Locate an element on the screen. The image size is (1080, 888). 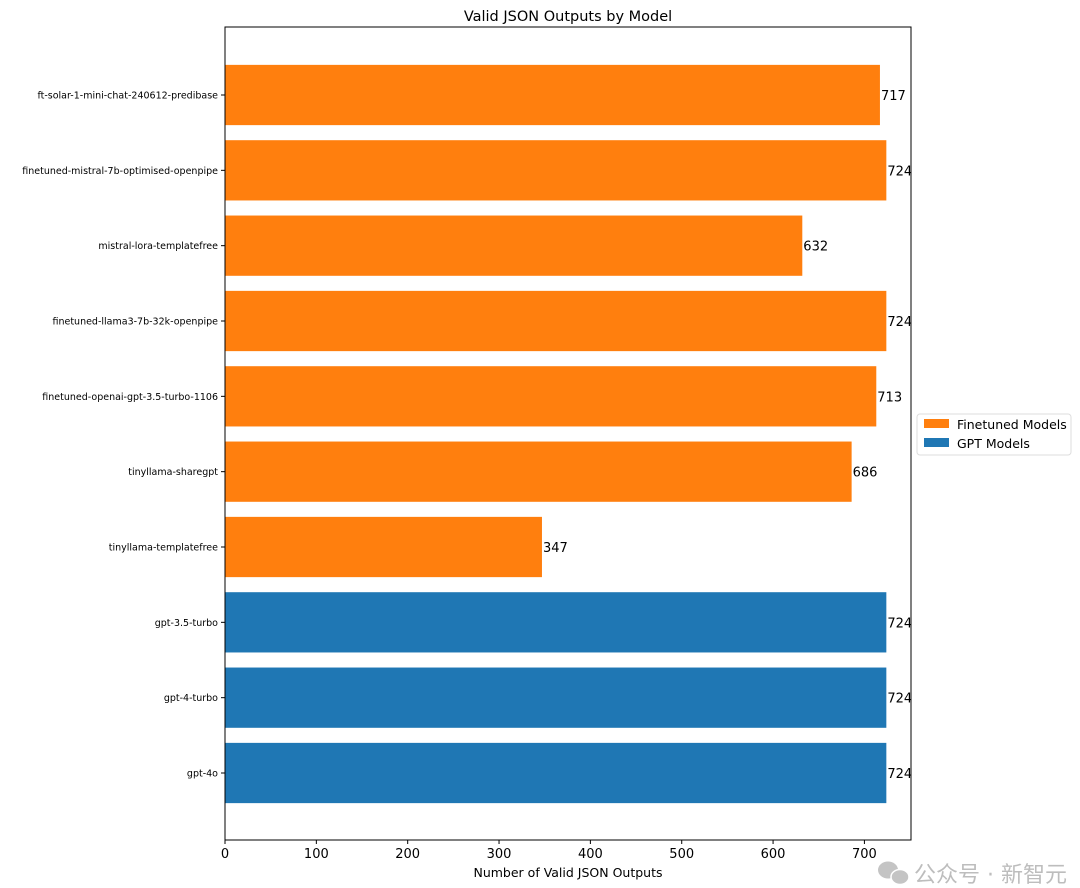
bar-ft-solar-1-mini-chat-240612-predibase is located at coordinates (552, 95).